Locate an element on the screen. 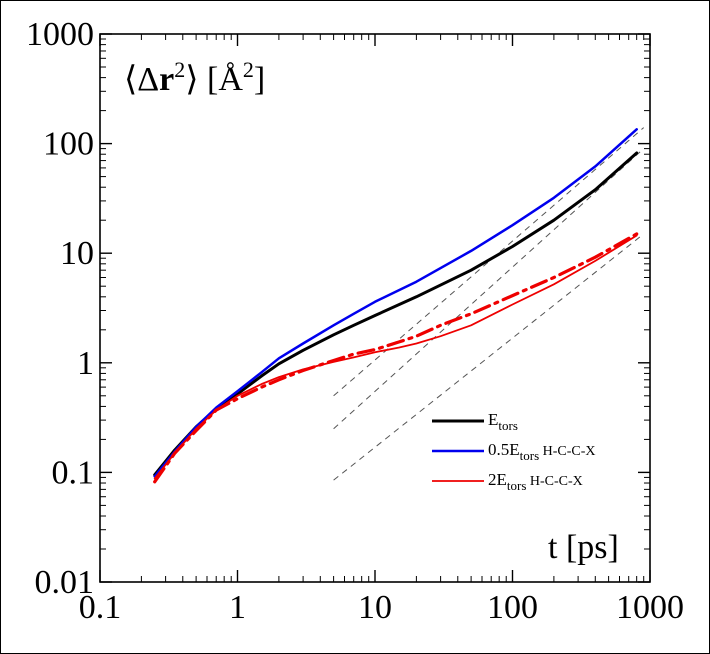  x-tick-label: 1000 is located at coordinates (650, 607).